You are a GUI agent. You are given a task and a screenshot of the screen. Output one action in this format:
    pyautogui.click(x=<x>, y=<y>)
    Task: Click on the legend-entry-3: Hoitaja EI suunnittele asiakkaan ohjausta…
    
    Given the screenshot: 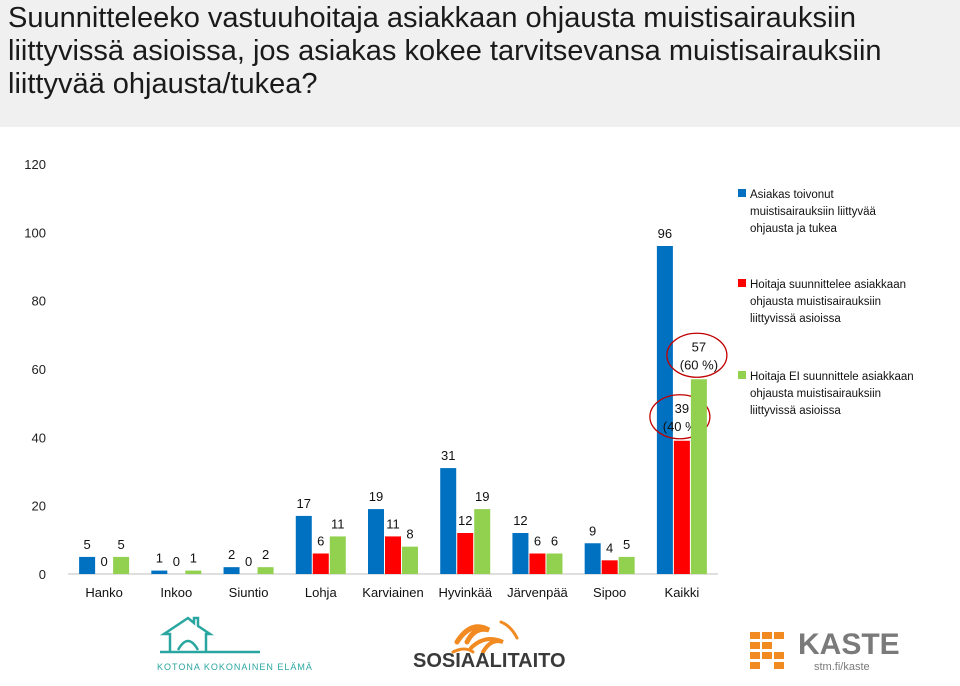 What is the action you would take?
    pyautogui.click(x=832, y=394)
    